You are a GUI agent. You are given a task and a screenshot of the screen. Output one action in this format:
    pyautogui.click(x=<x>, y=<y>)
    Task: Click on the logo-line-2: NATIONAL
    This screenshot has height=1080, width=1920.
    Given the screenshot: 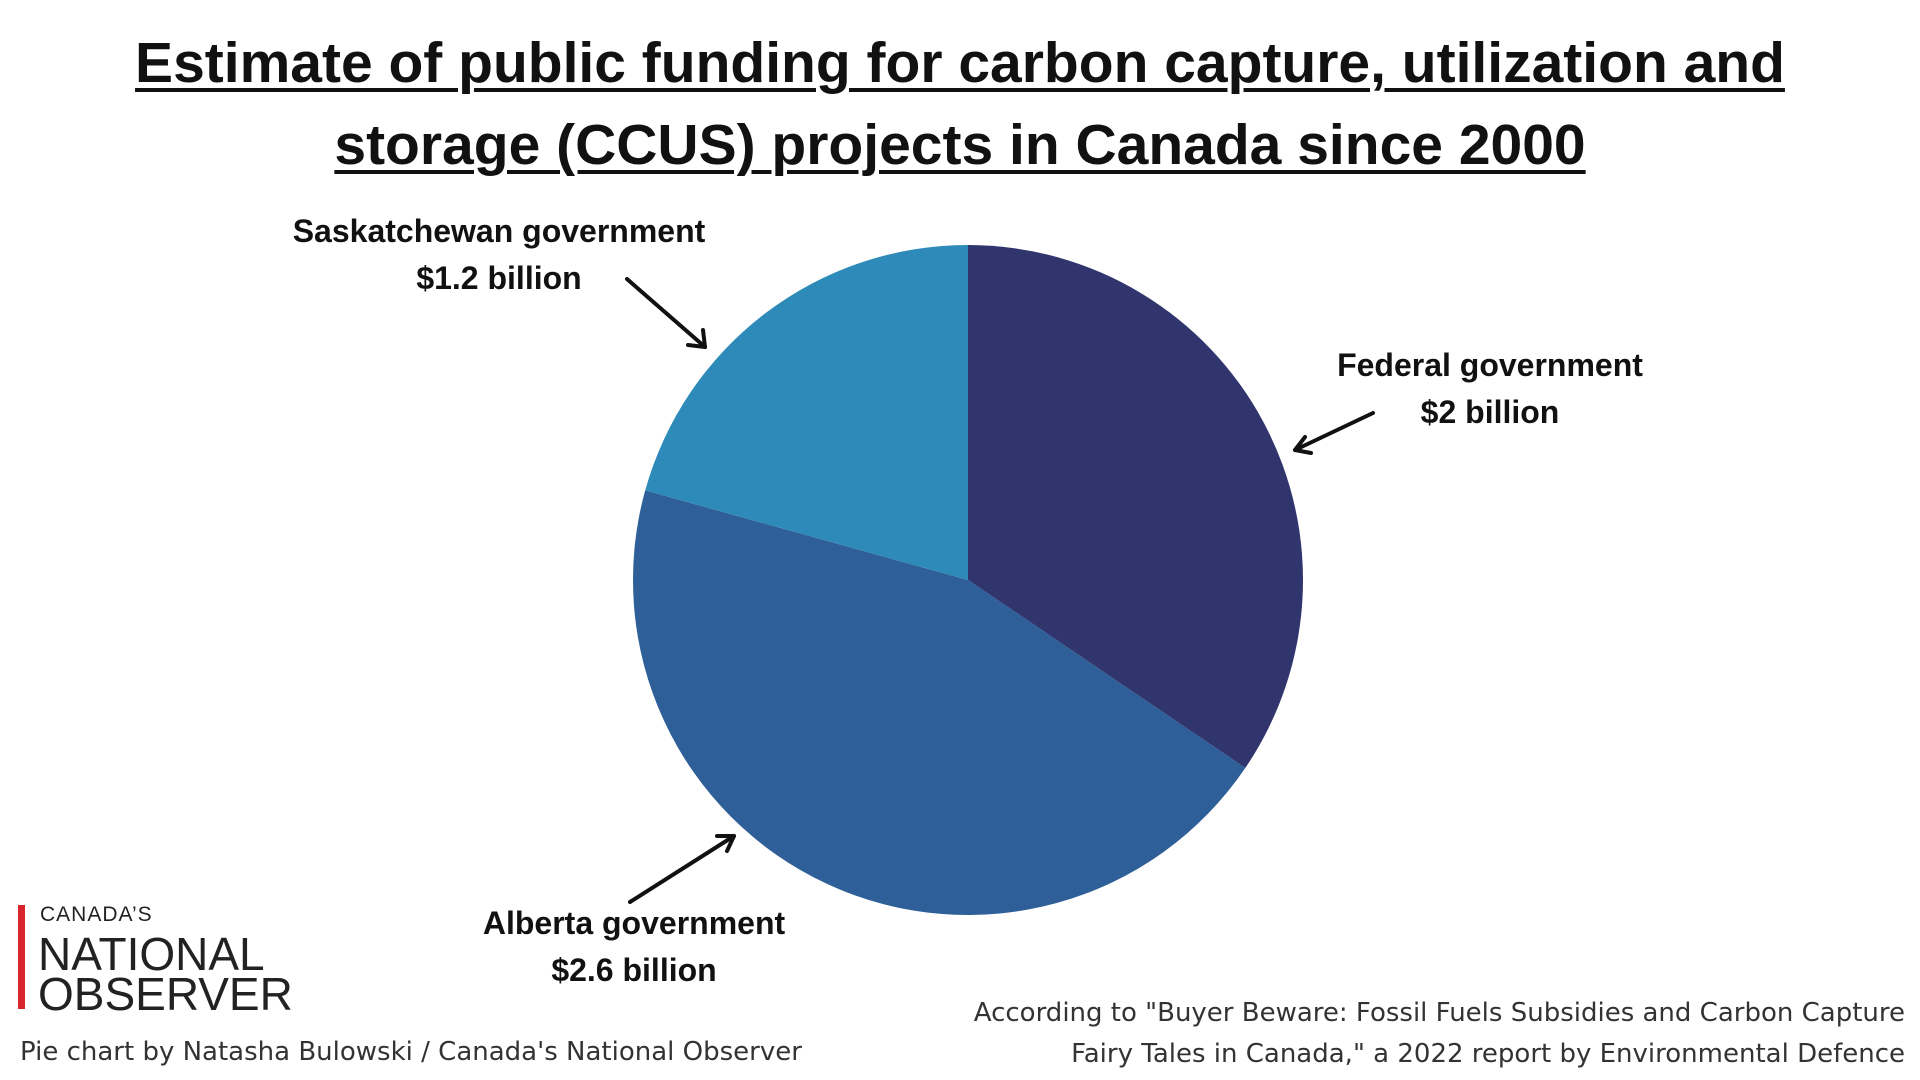 What is the action you would take?
    pyautogui.click(x=151, y=954)
    